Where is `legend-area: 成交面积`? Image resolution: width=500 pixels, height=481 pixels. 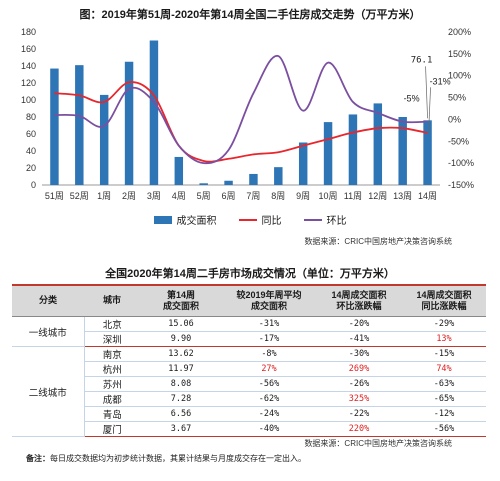 legend-area: 成交面积 is located at coordinates (185, 219).